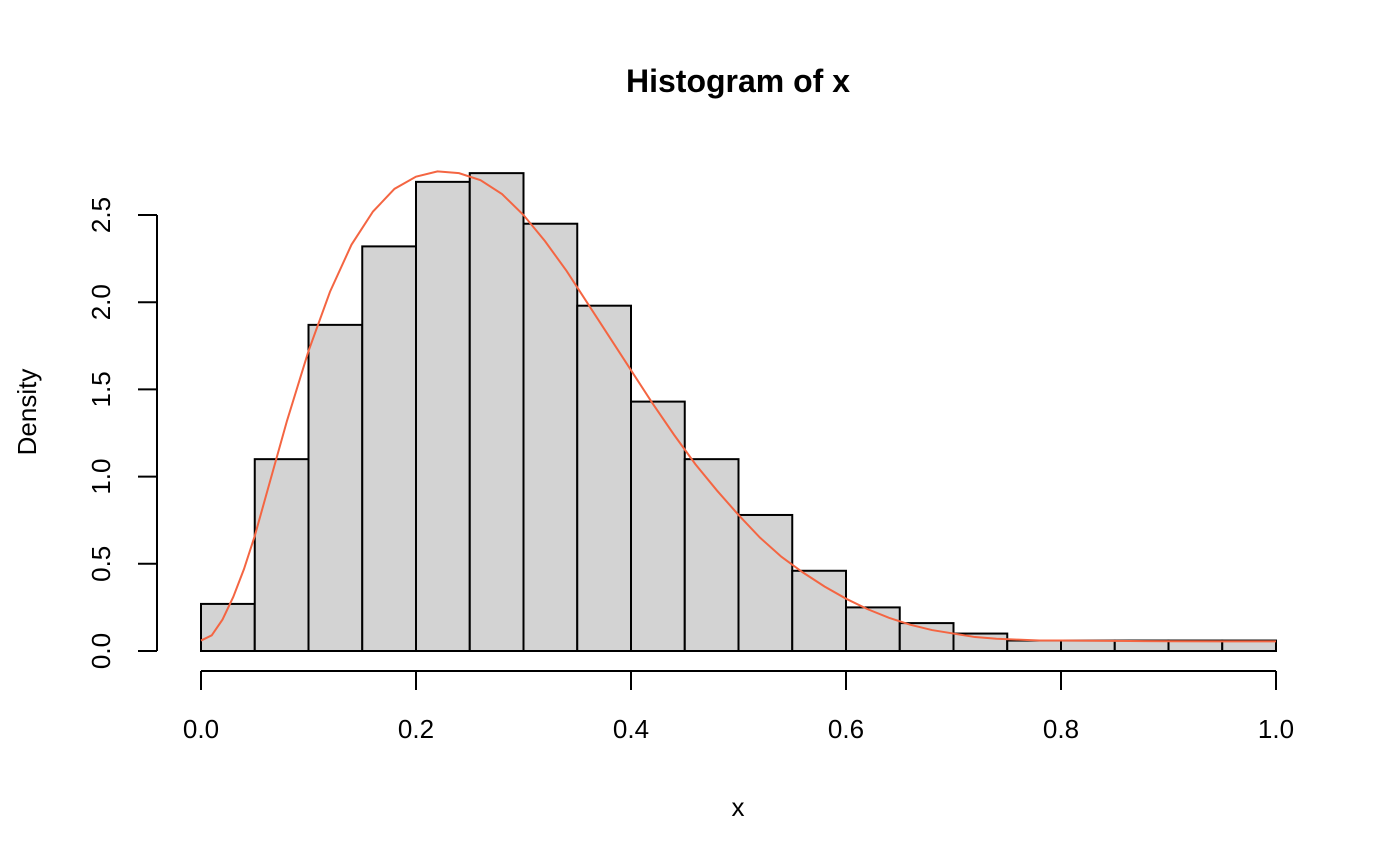 The height and width of the screenshot is (866, 1400). What do you see at coordinates (738, 707) in the screenshot?
I see `x-axis: 0.0 0.2 0.4 0.6 0.8 1.0` at bounding box center [738, 707].